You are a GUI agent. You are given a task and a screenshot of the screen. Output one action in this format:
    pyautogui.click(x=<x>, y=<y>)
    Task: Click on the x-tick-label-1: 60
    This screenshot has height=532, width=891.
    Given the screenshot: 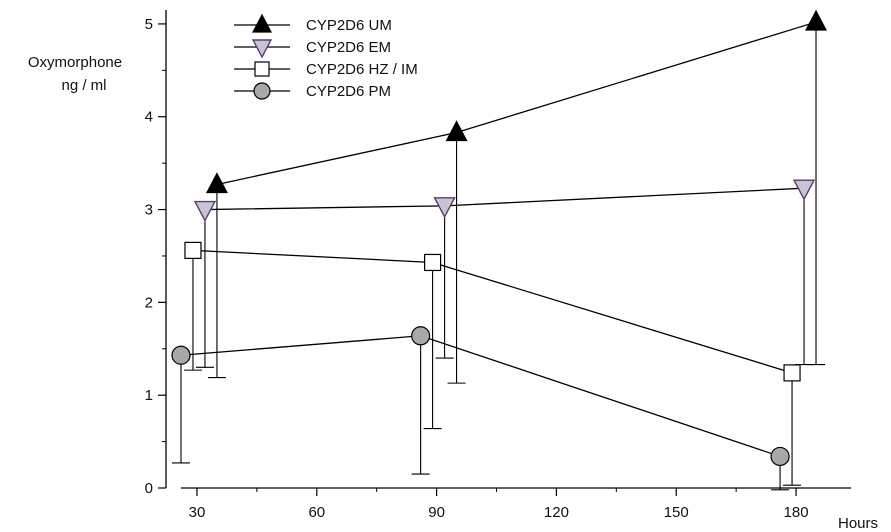 What is the action you would take?
    pyautogui.click(x=316, y=512)
    